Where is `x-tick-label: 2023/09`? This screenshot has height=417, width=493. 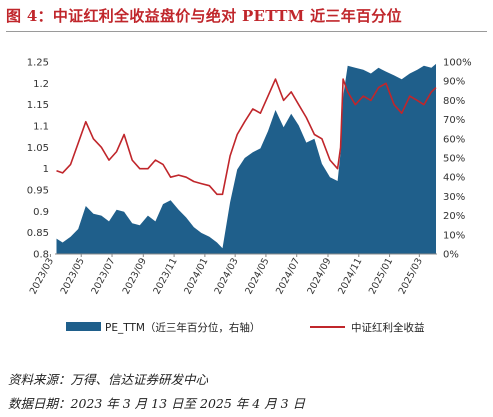 x-tick-label: 2023/09 is located at coordinates (135, 276).